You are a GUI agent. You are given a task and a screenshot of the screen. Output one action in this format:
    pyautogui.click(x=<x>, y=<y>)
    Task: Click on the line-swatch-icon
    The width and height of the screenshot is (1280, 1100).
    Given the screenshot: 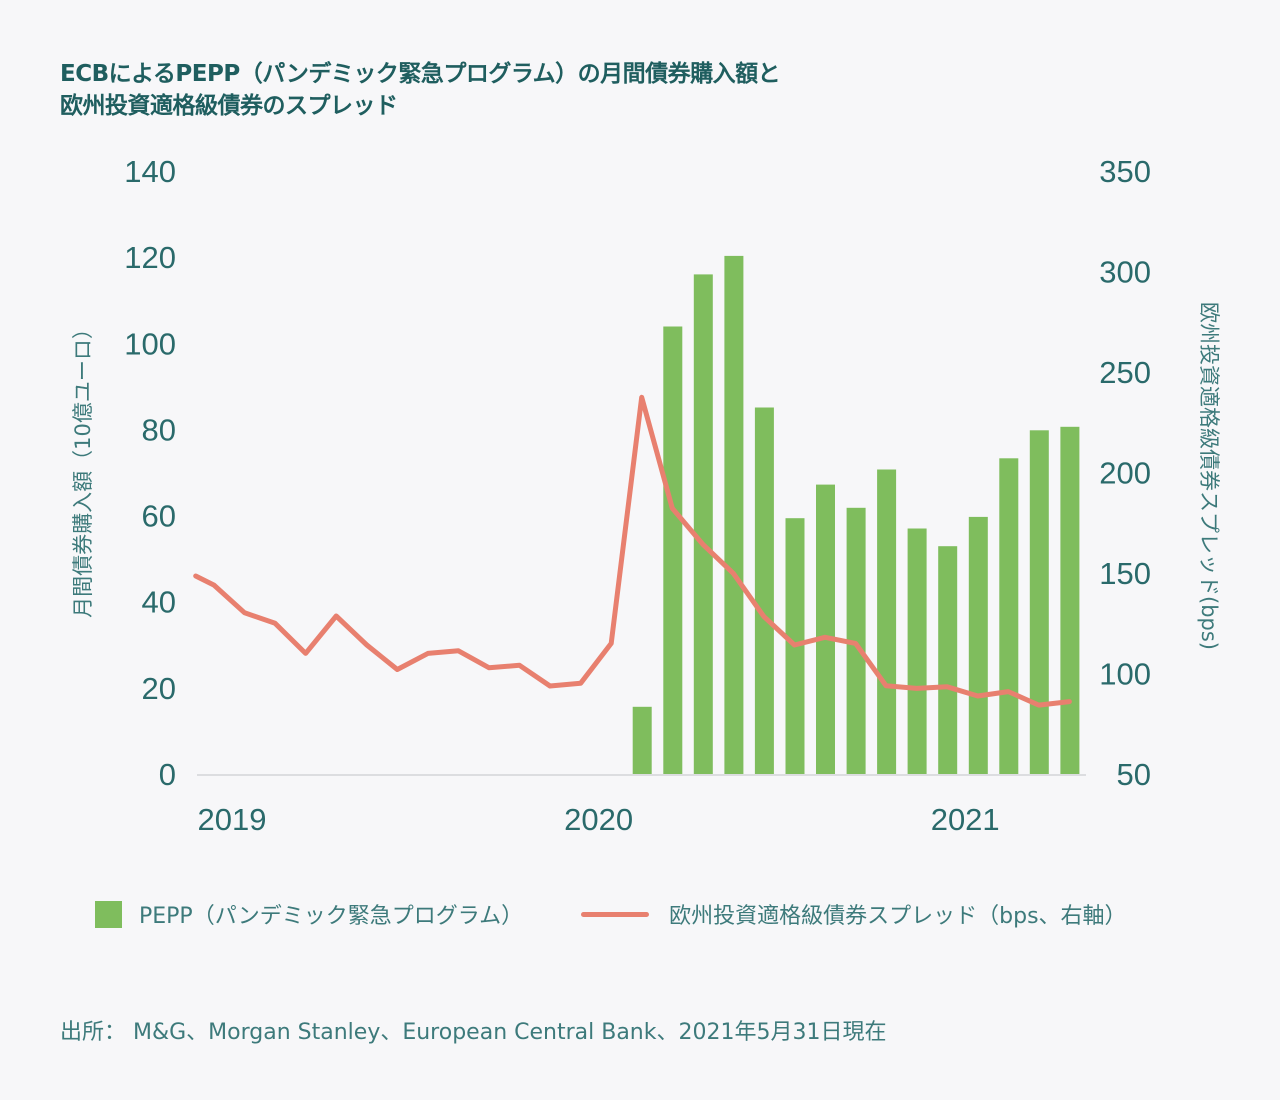 What is the action you would take?
    pyautogui.click(x=615, y=914)
    